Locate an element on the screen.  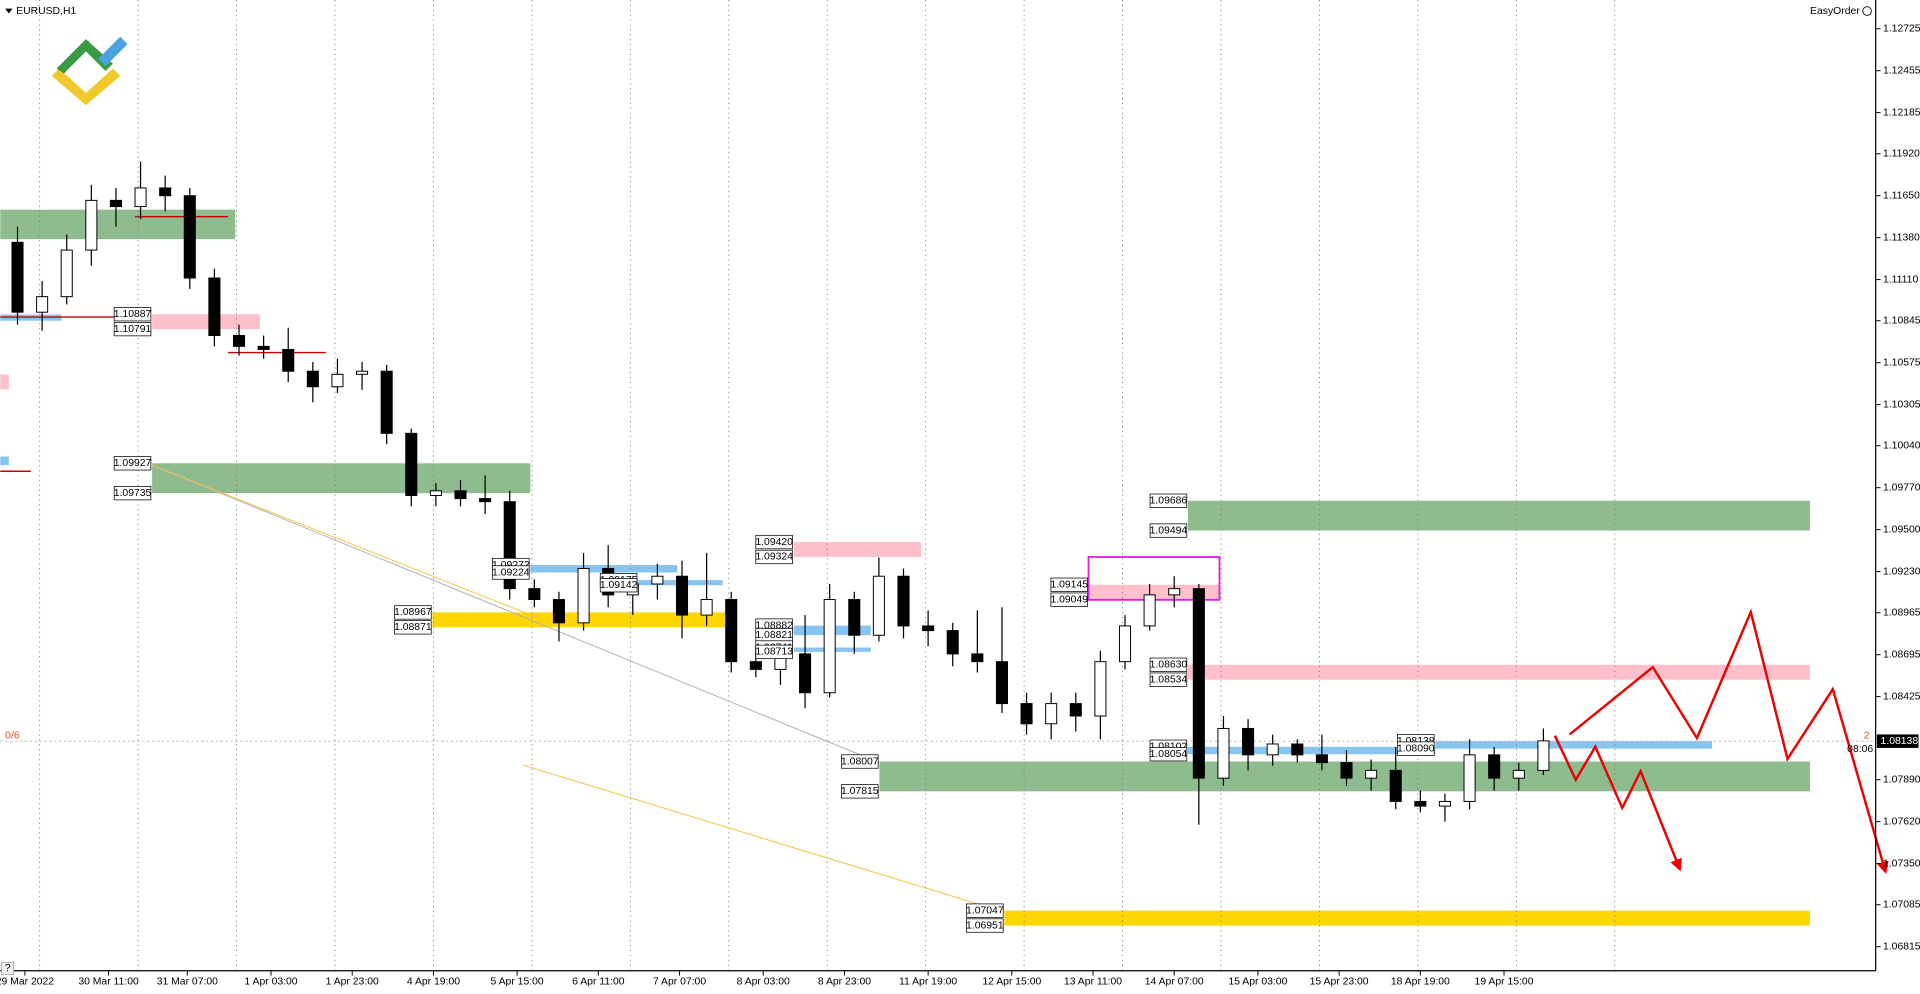
x-tick-label: 1 Apr 03:00 is located at coordinates (270, 982).